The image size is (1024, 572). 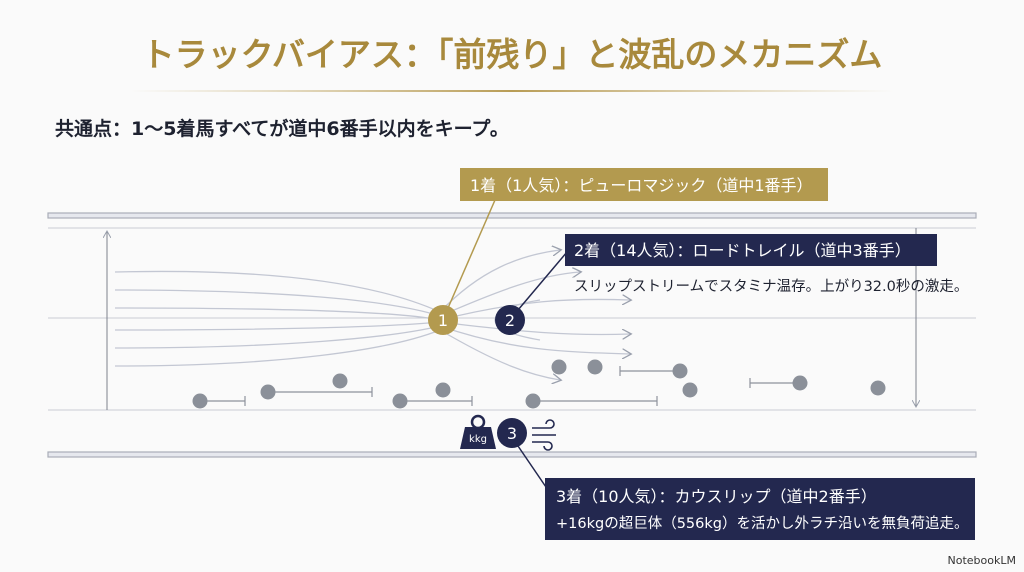 What do you see at coordinates (282, 128) in the screenshot?
I see `subtitle: 共通点：1〜5着馬すべてが道中6番手以内をキープ。` at bounding box center [282, 128].